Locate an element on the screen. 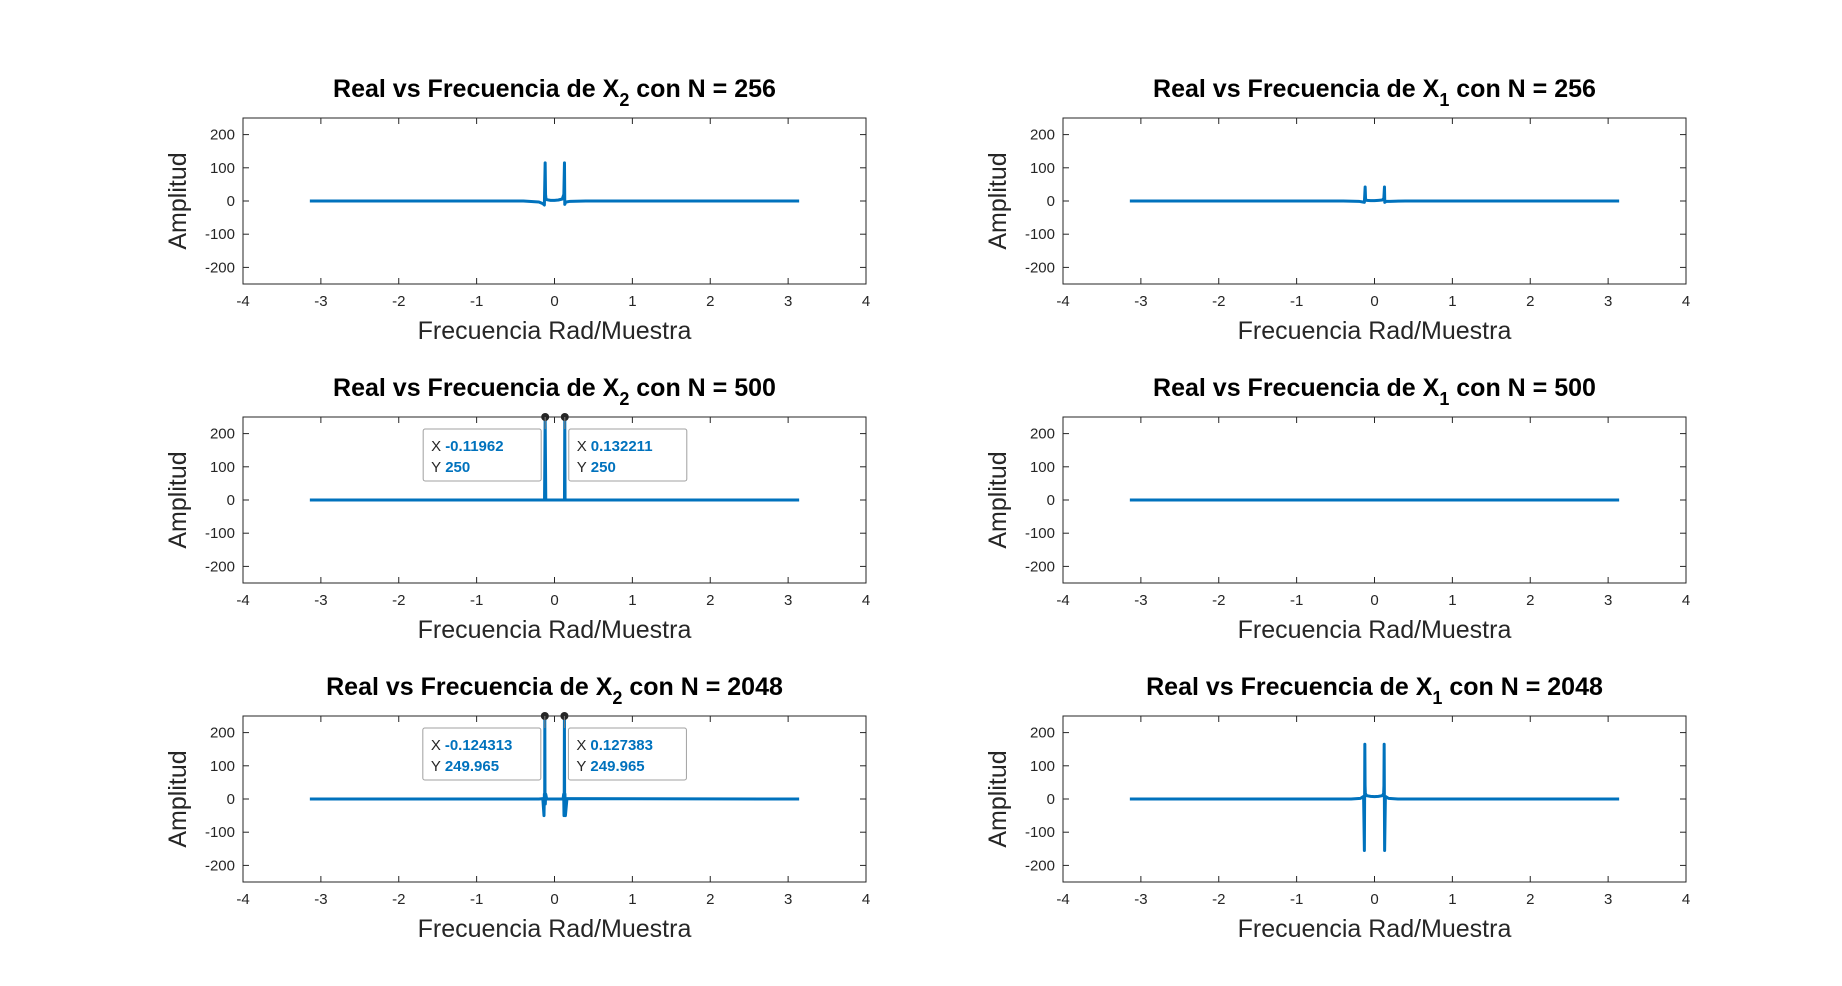  x-tick-label: -1 is located at coordinates (476, 899).